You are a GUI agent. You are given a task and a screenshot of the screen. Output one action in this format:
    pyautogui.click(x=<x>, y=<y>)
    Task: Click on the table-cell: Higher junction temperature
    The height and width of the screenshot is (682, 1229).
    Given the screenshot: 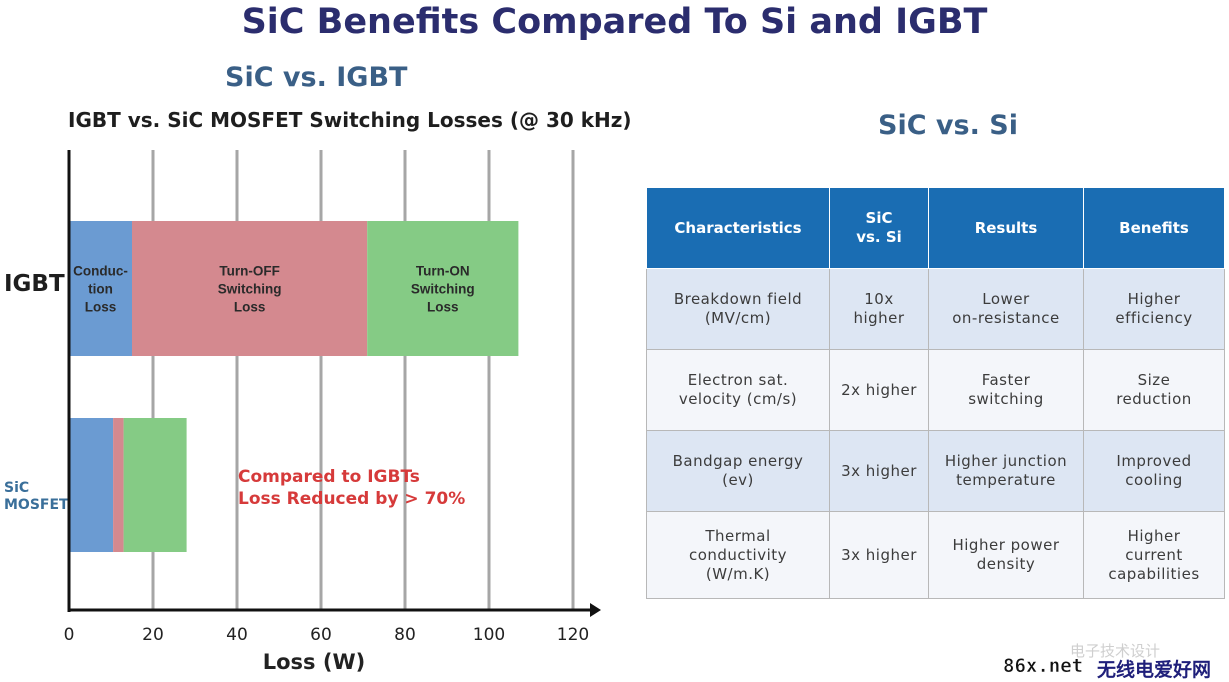 What is the action you would take?
    pyautogui.click(x=1006, y=471)
    